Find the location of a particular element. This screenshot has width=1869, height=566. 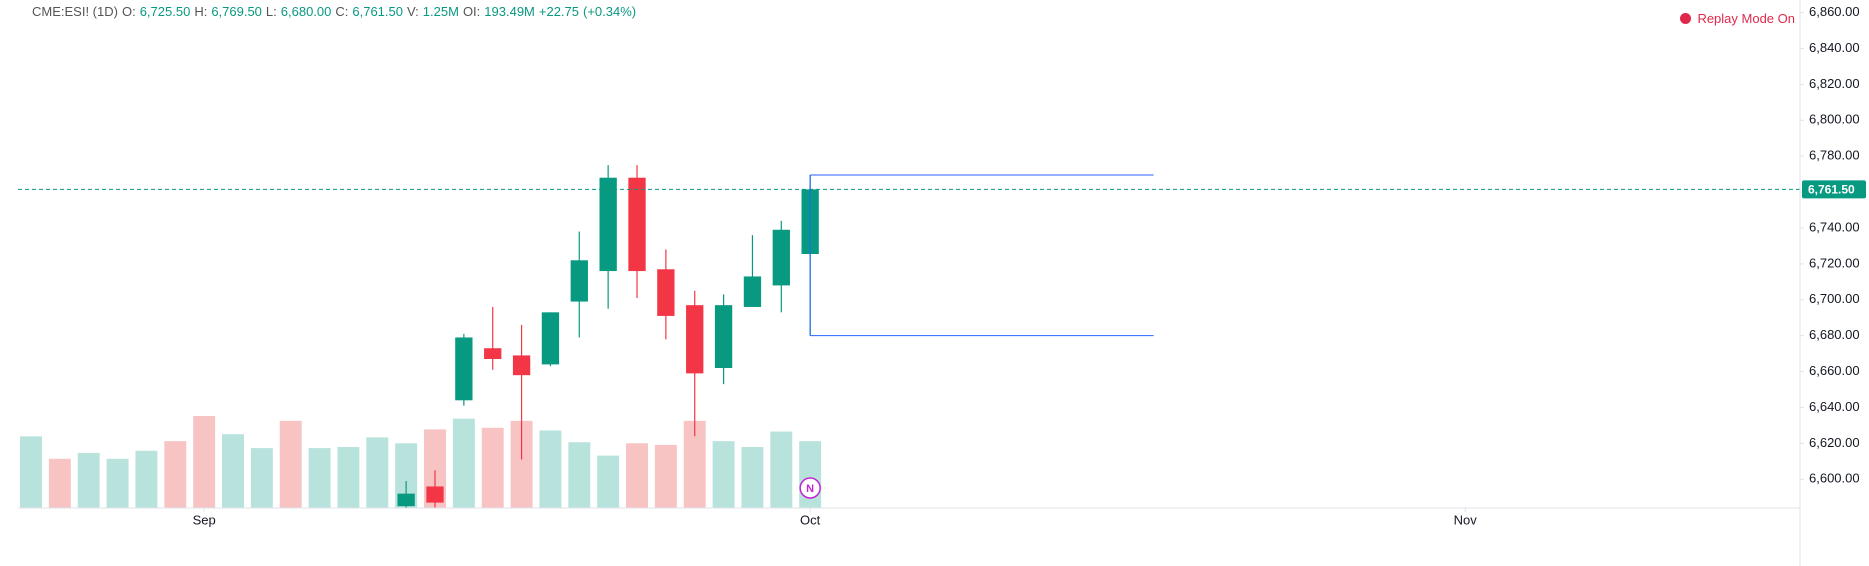

legend-text: 1.25M is located at coordinates (440, 11).